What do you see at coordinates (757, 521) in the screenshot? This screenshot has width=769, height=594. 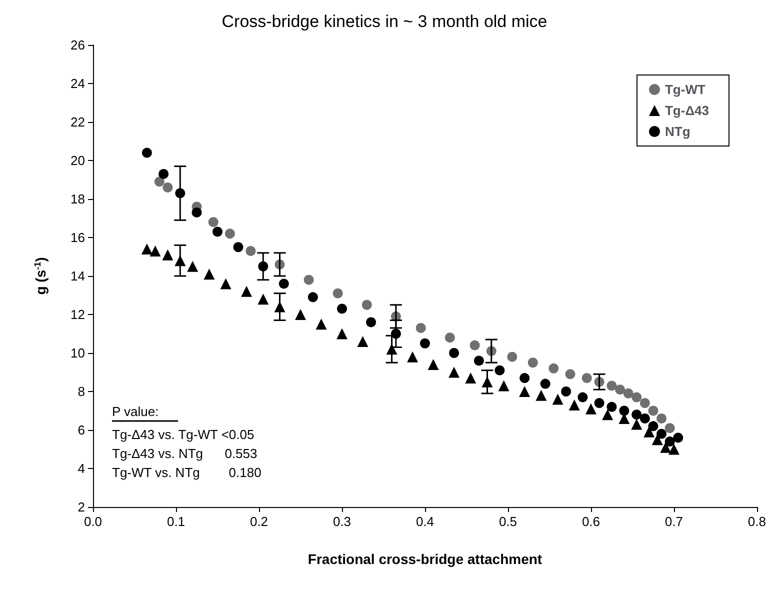 I see `x-tick-label: 0.8` at bounding box center [757, 521].